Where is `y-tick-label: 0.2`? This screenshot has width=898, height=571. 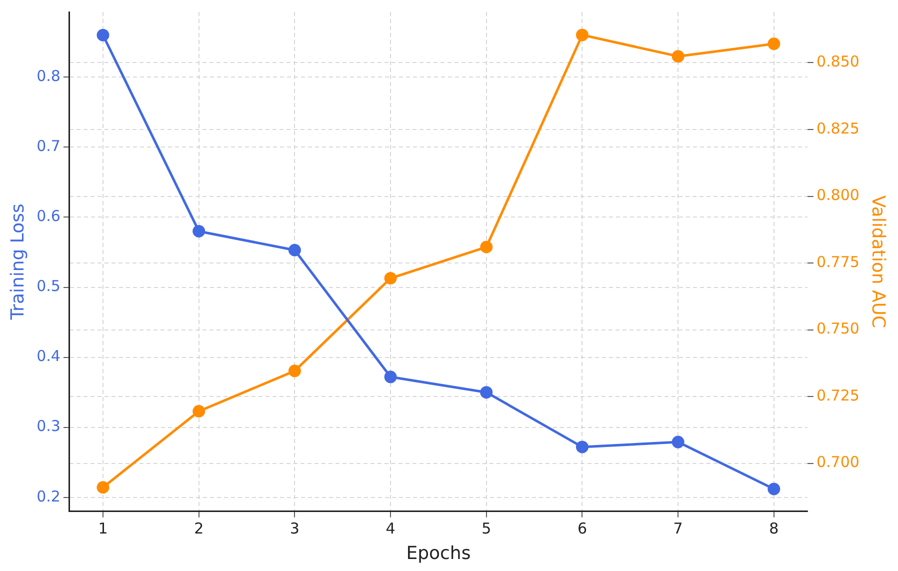 y-tick-label: 0.2 is located at coordinates (48, 496).